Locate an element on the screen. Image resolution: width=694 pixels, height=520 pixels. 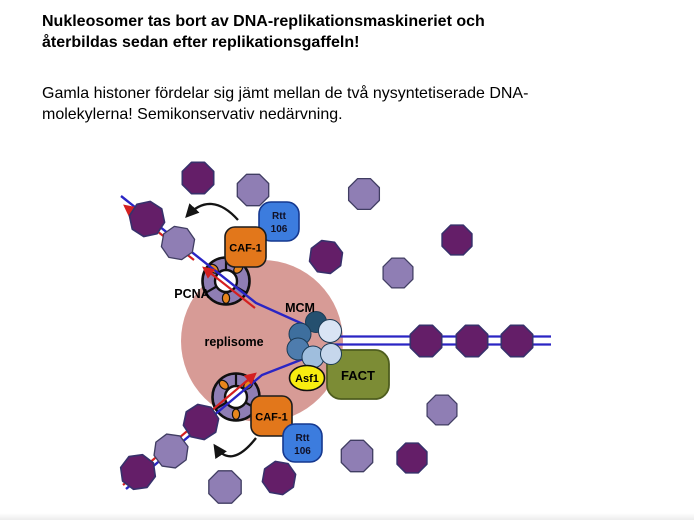
caf1-box-top is located at coordinates (245, 247).